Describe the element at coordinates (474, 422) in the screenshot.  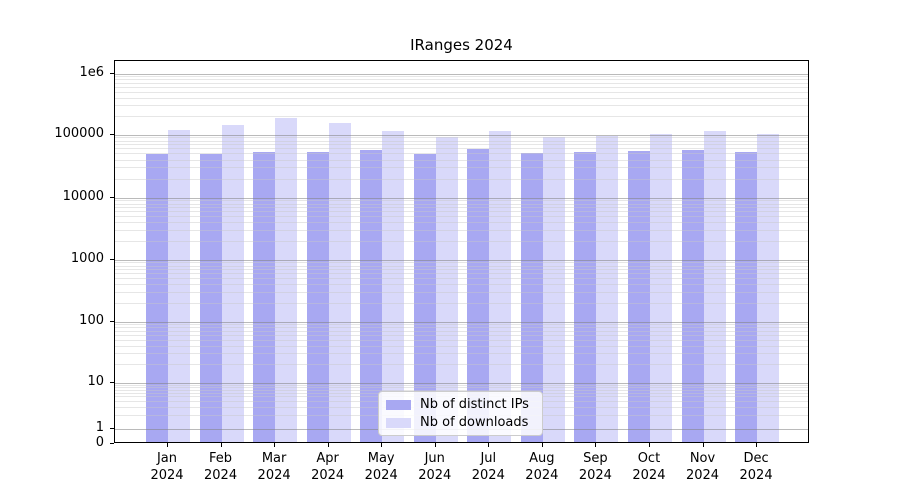
I see `legend-label-downloads: Nb of downloads` at that location.